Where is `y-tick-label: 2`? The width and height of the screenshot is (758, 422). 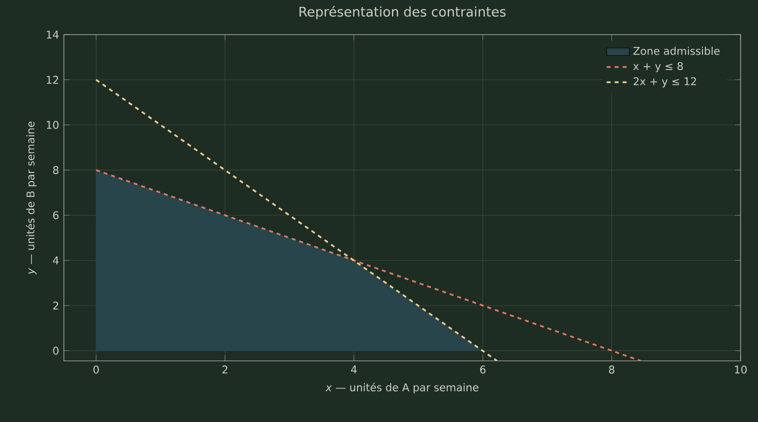 y-tick-label: 2 is located at coordinates (55, 306).